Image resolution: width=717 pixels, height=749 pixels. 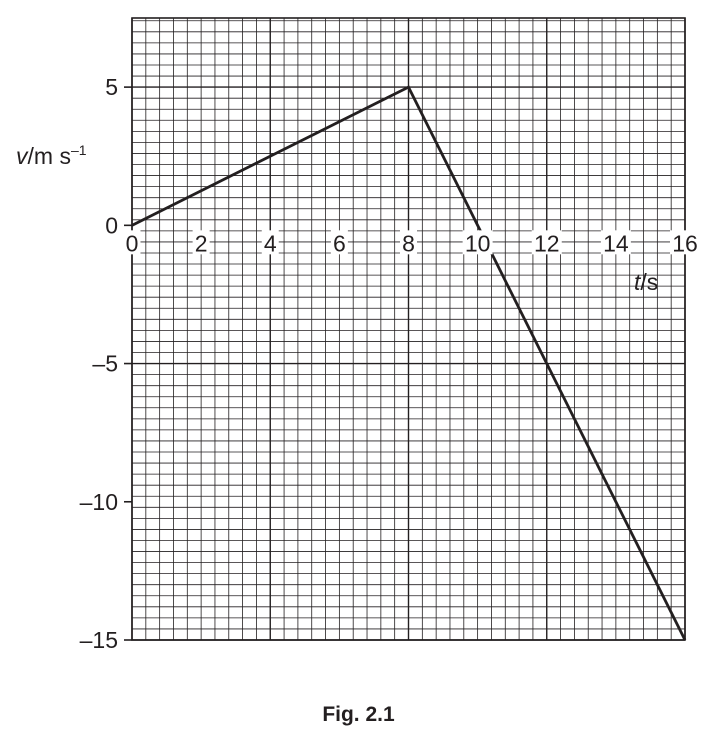 I want to click on y-tick-label: 0, so click(x=111, y=225).